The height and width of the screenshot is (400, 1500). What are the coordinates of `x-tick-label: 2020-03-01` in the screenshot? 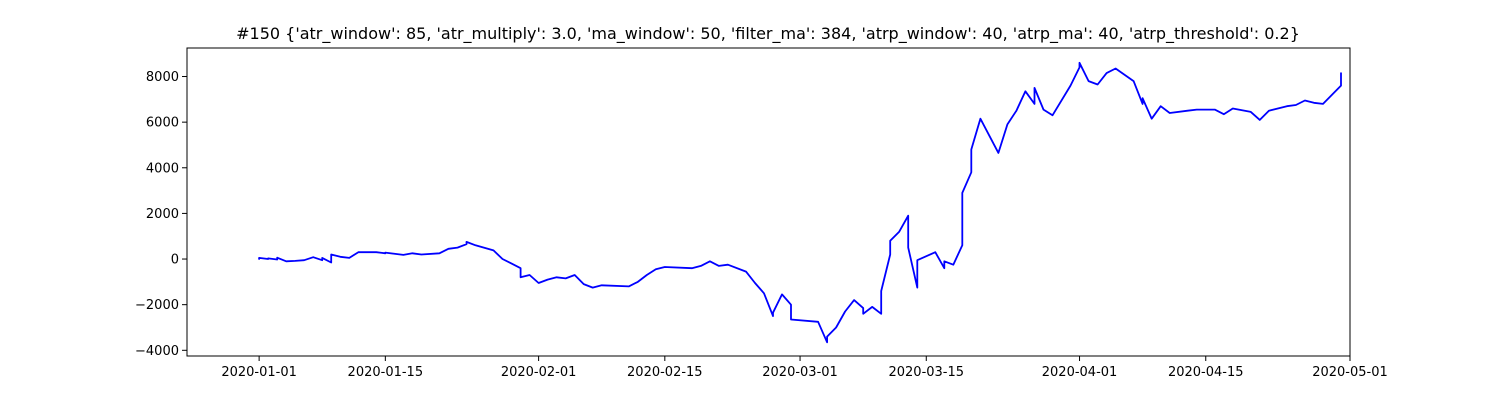 It's located at (800, 372).